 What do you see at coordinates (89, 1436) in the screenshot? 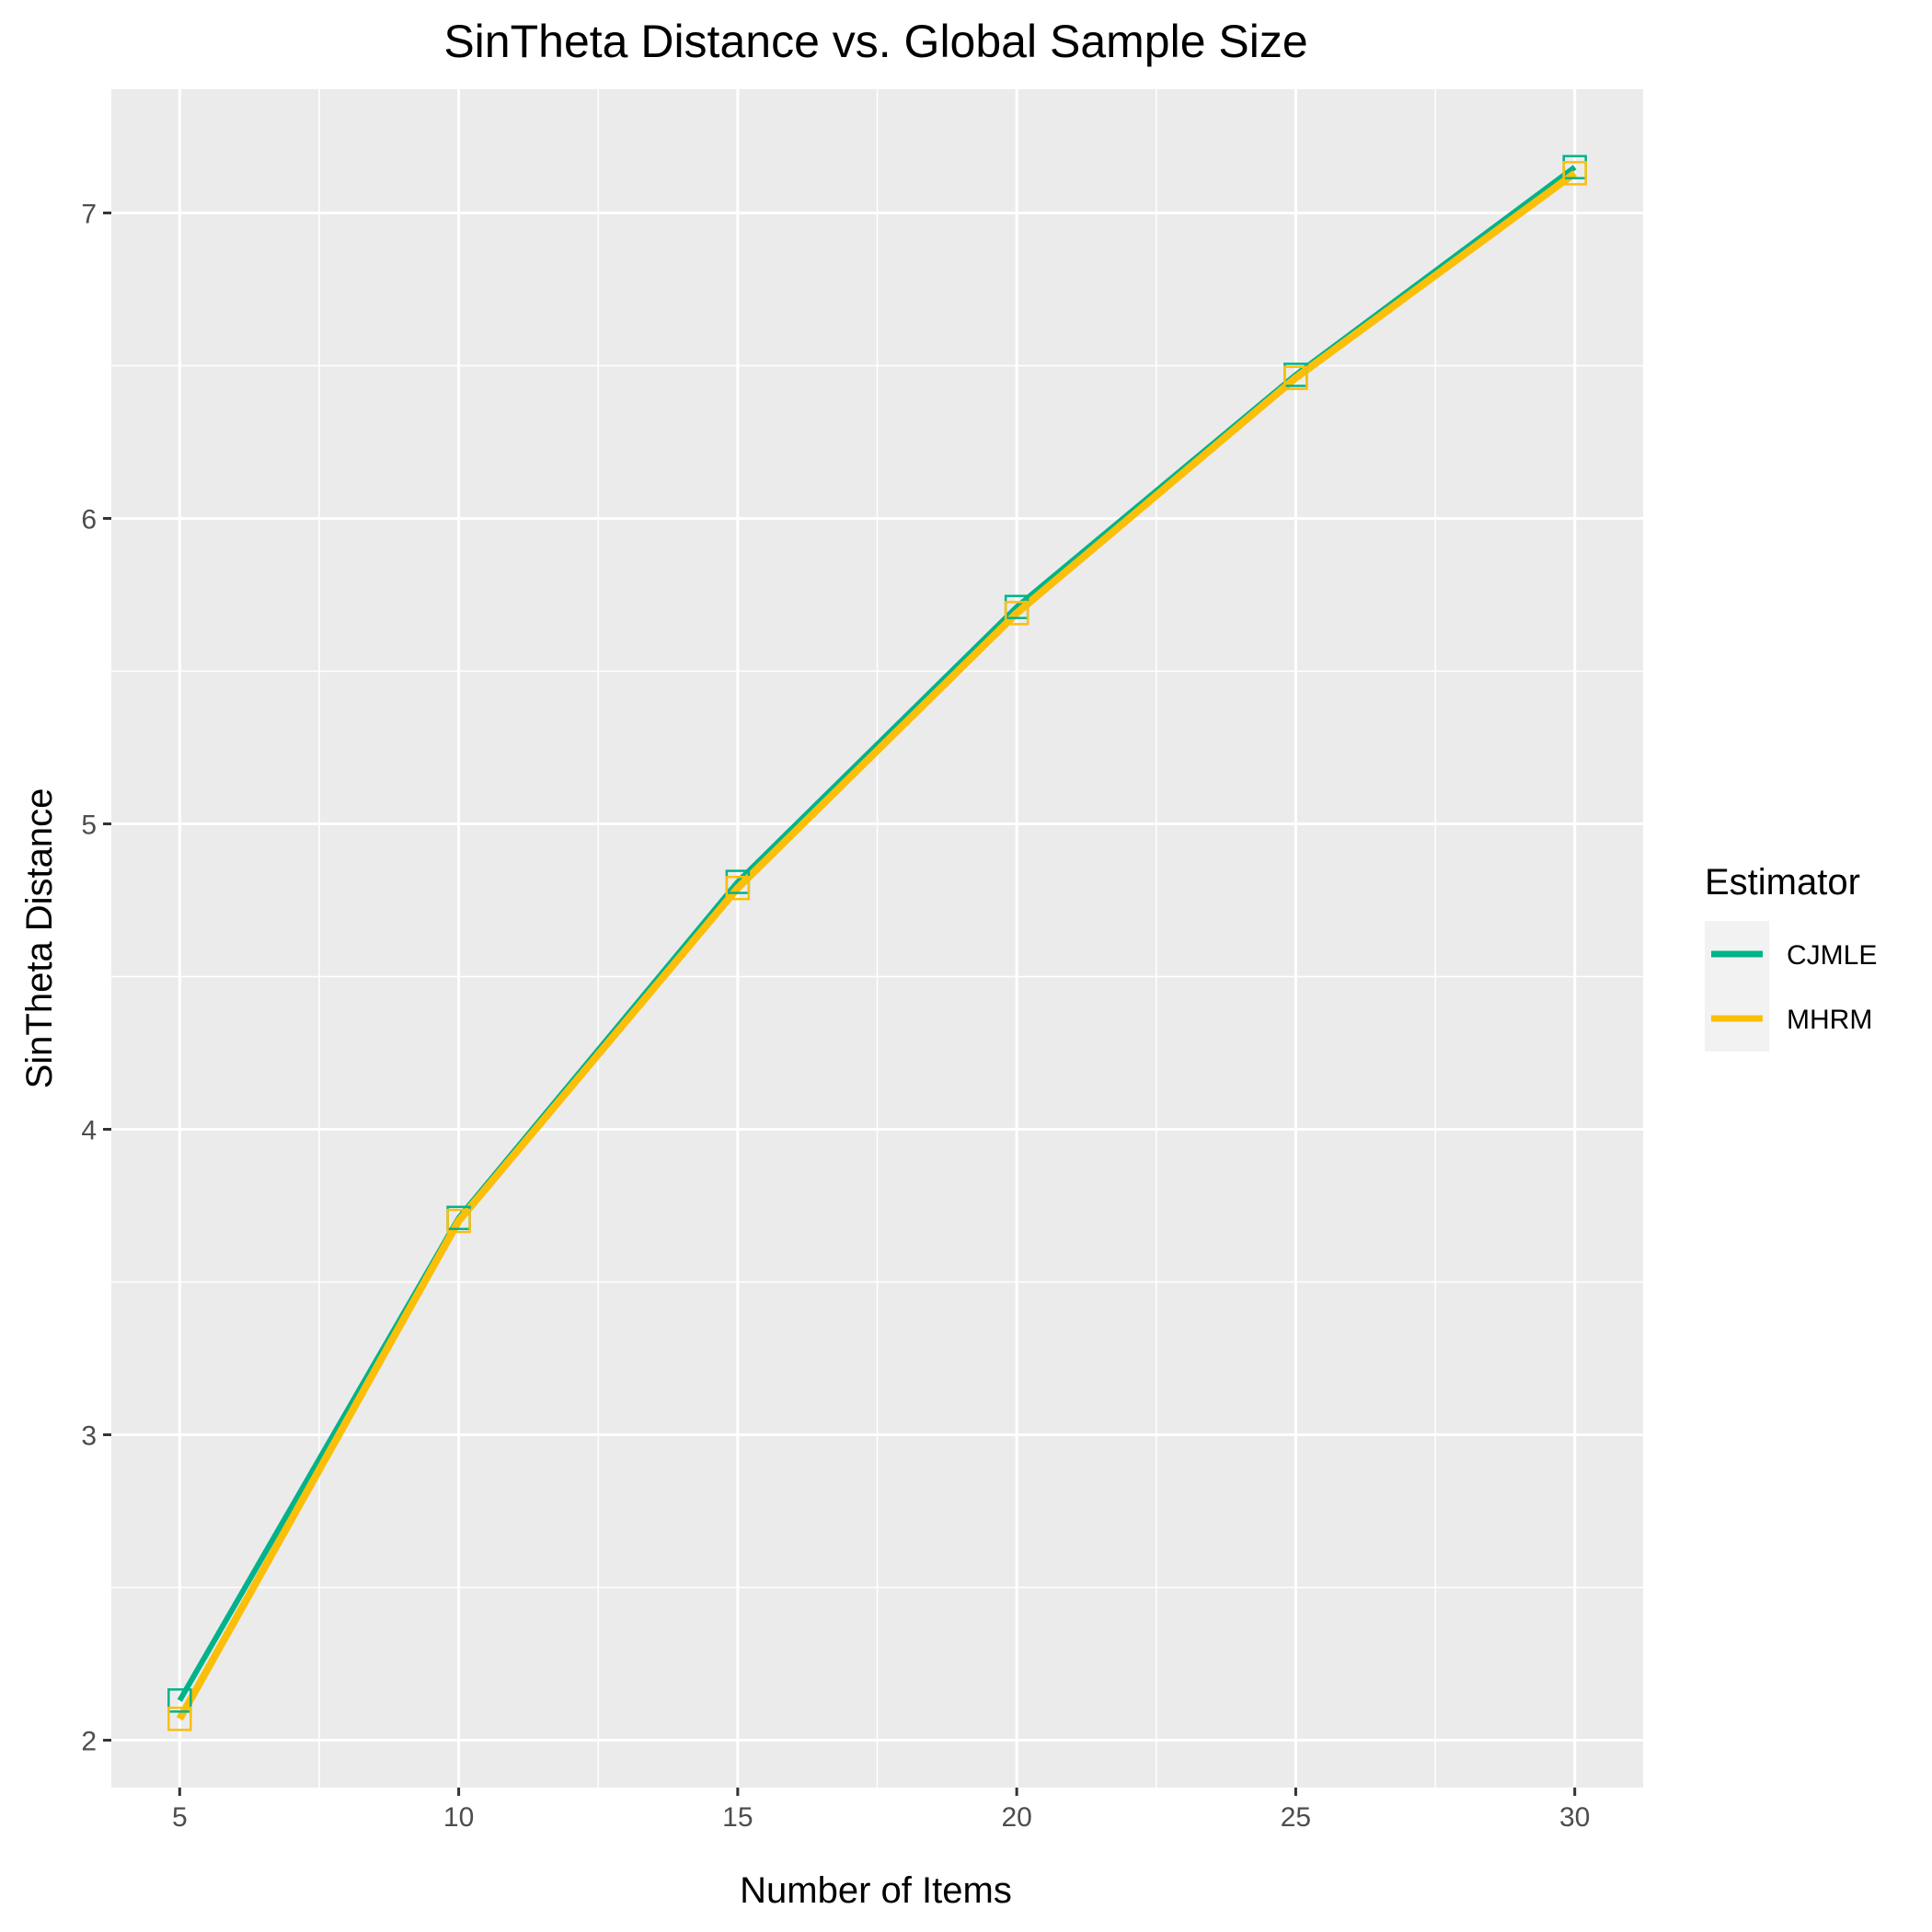
I see `y-tick-label: 3` at bounding box center [89, 1436].